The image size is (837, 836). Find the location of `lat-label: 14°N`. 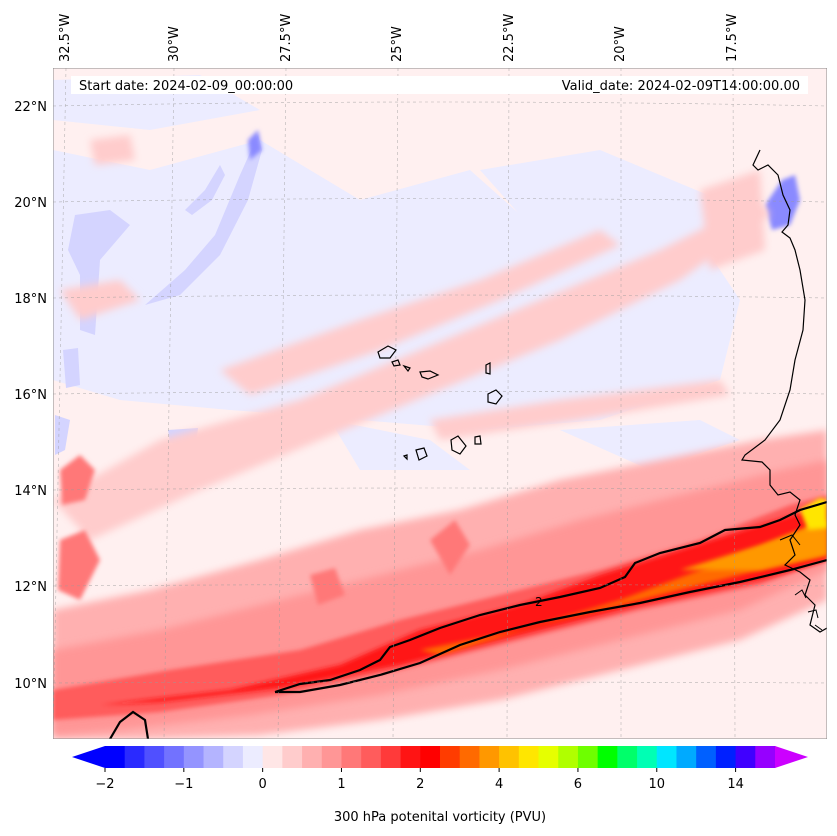

lat-label: 14°N is located at coordinates (30, 491).